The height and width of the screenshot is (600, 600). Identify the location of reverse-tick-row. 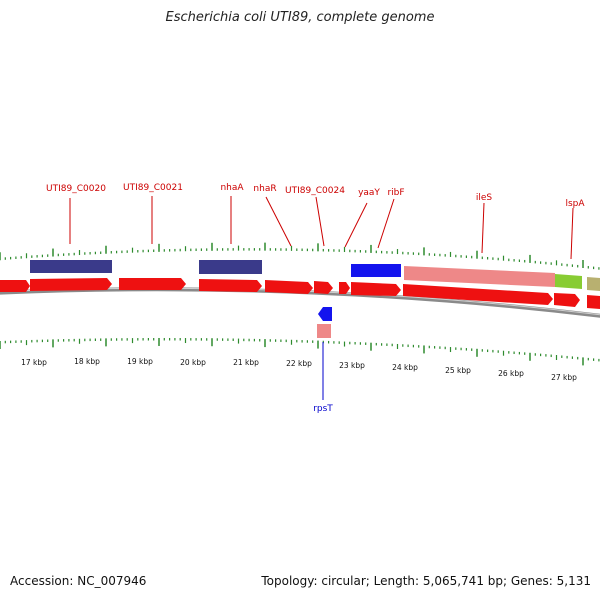
(300, 351).